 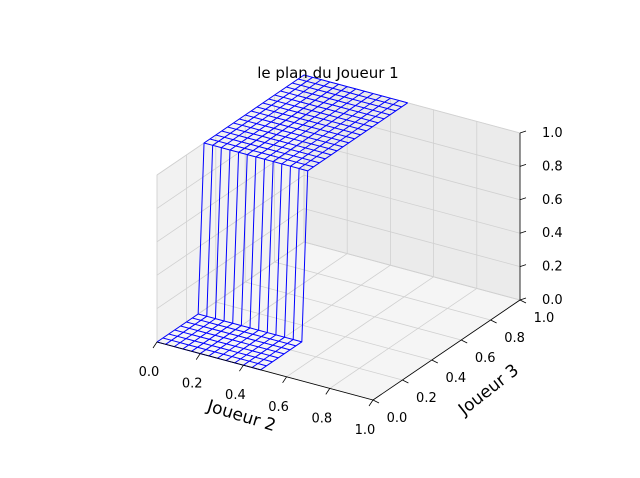 What do you see at coordinates (552, 267) in the screenshot?
I see `z-tick-label: 0.2` at bounding box center [552, 267].